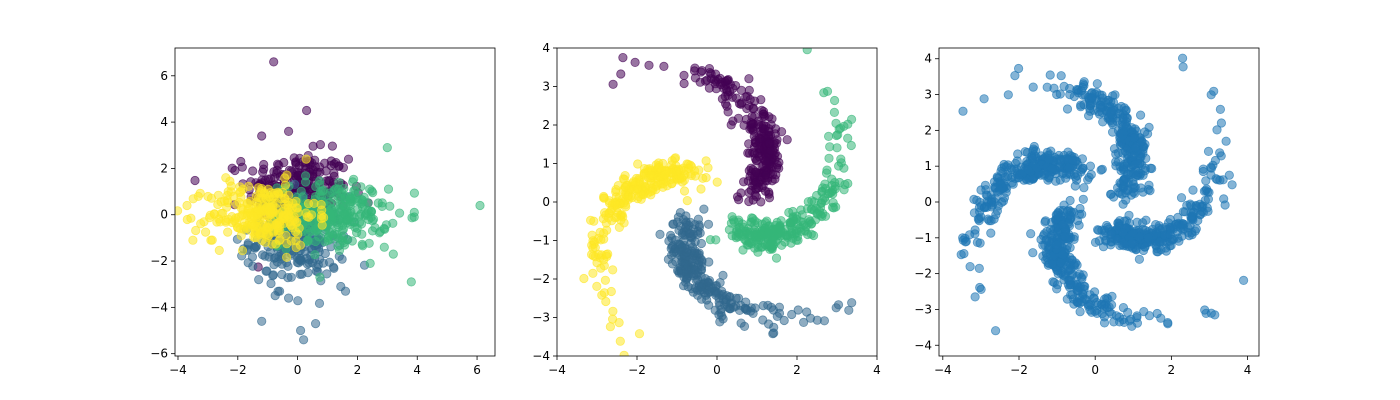 This screenshot has height=400, width=1400. I want to click on x-tick-label: −2, so click(1019, 370).